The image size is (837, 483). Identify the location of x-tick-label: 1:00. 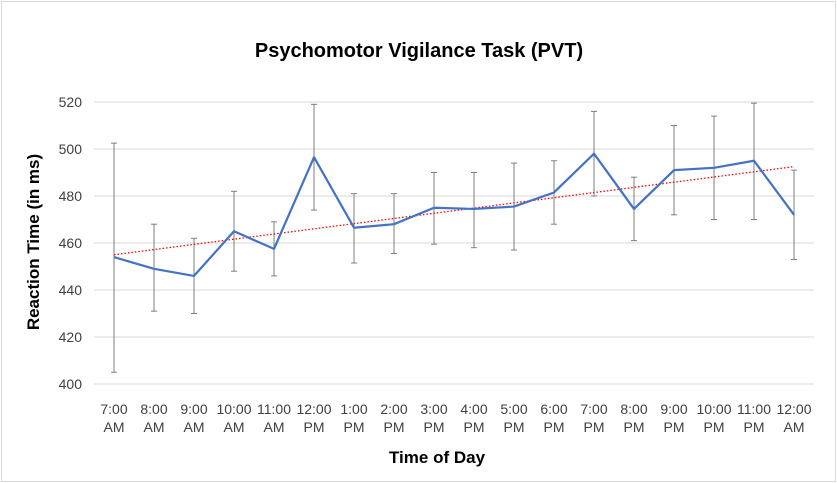
(353, 409).